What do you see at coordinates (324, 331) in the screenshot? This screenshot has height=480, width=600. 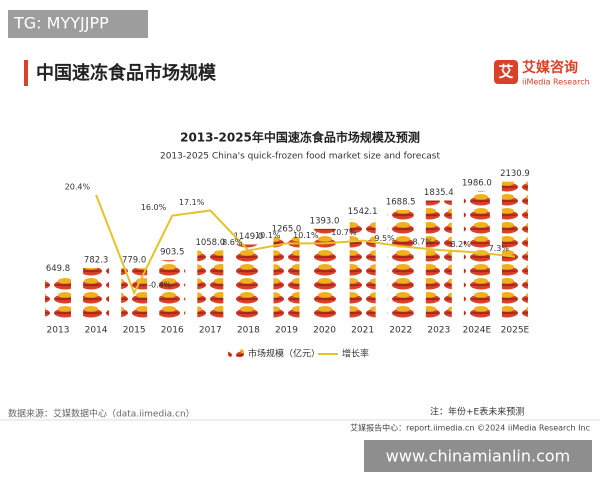 I see `x-tick-label: 2020` at bounding box center [324, 331].